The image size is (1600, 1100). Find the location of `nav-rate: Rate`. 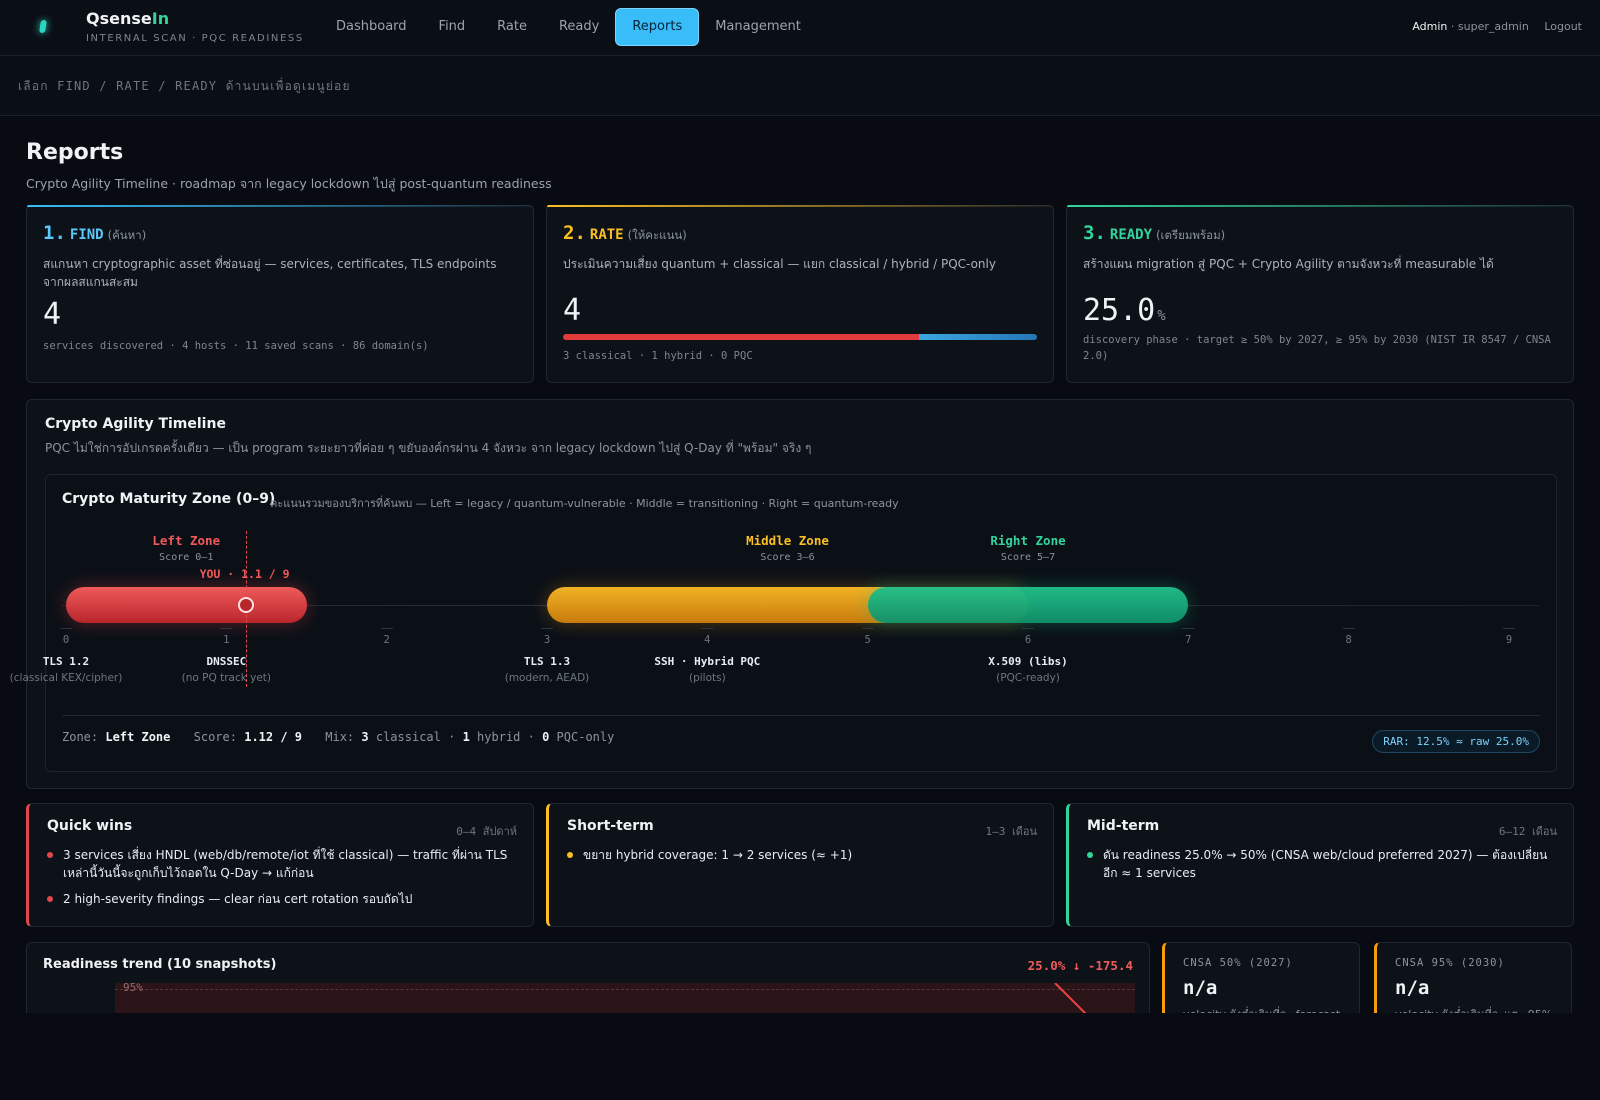

nav-rate: Rate is located at coordinates (512, 26).